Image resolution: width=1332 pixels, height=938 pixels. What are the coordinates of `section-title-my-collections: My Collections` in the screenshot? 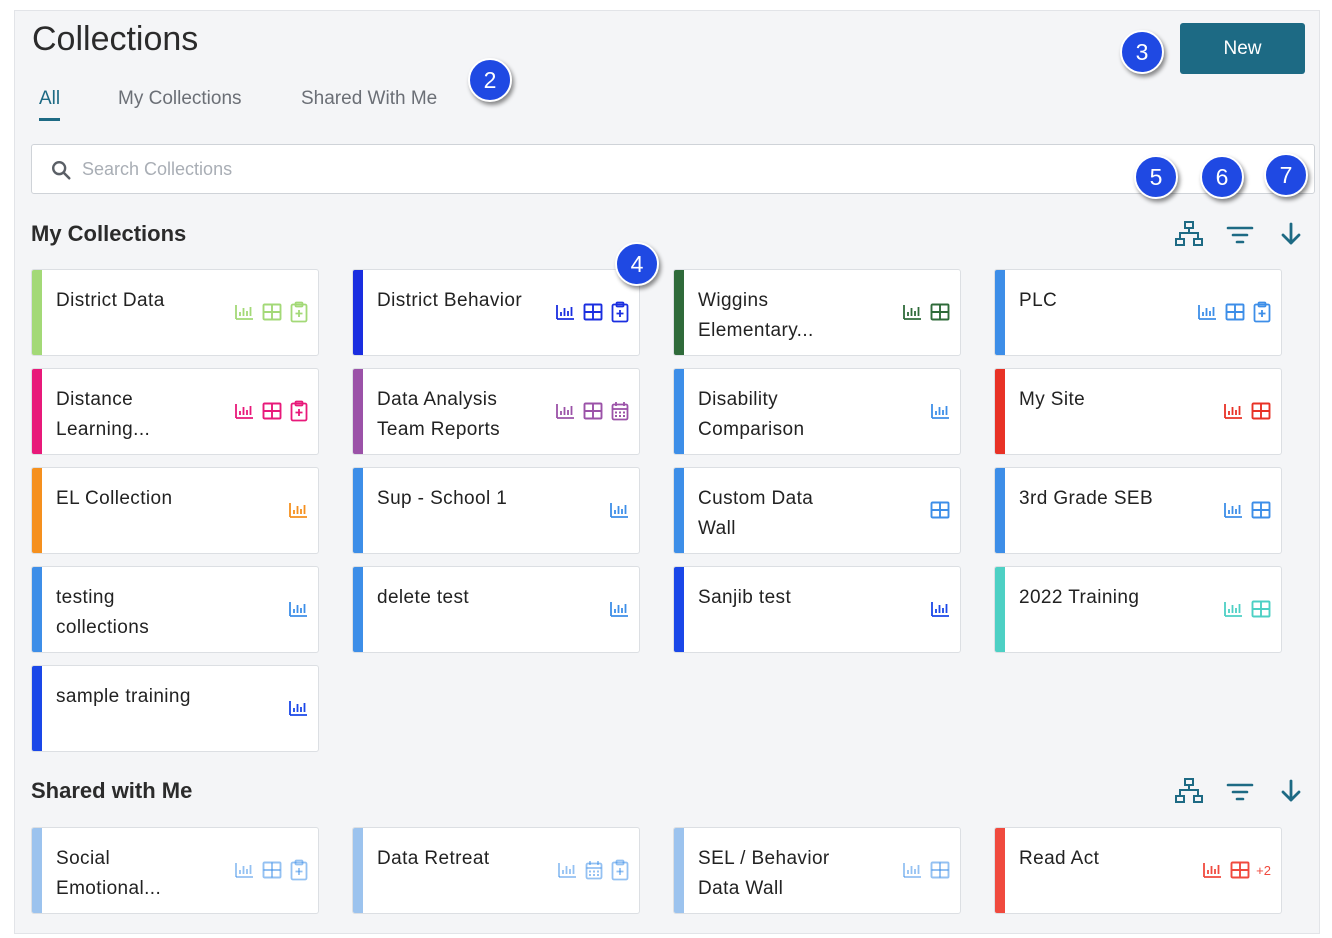 It's located at (109, 233).